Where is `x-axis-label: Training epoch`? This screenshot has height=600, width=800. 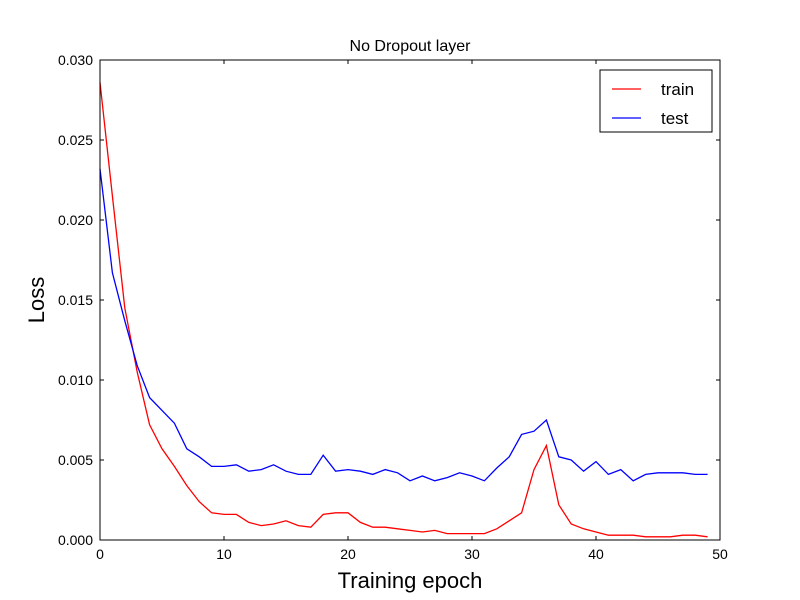 x-axis-label: Training epoch is located at coordinates (410, 580).